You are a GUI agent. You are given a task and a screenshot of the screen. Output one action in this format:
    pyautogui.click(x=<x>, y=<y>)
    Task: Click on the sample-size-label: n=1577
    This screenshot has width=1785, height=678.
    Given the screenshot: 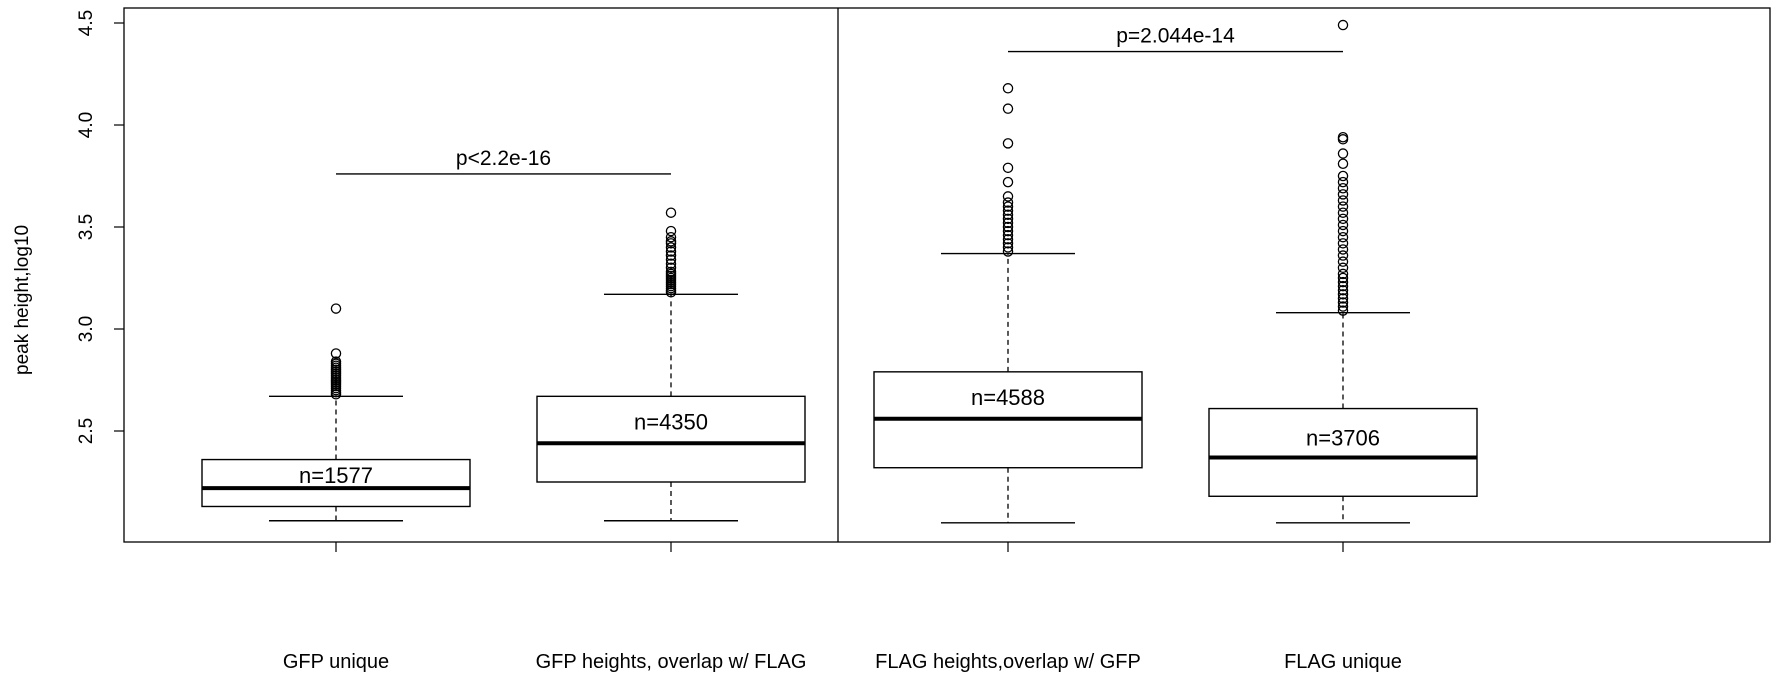 What is the action you would take?
    pyautogui.click(x=336, y=475)
    